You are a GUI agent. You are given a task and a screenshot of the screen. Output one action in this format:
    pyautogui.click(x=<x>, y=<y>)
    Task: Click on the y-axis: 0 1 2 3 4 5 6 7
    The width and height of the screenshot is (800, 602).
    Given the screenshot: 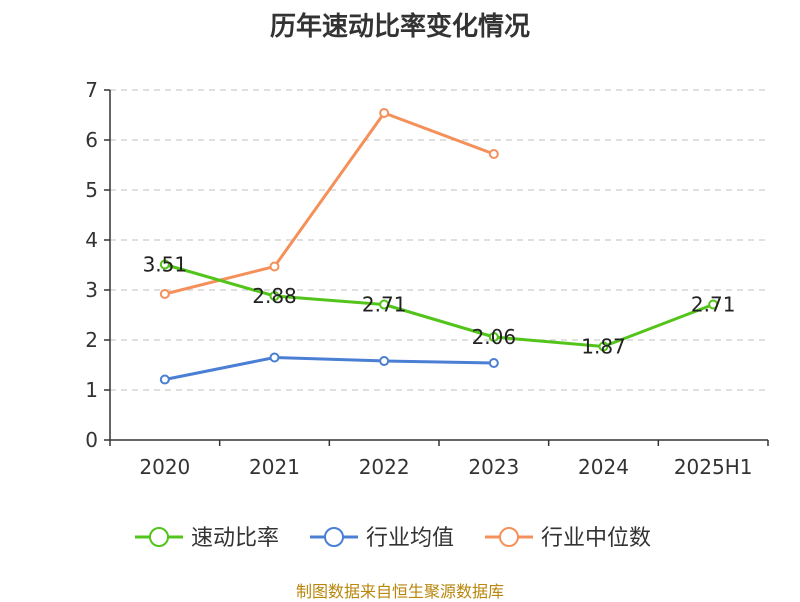 What is the action you would take?
    pyautogui.click(x=98, y=265)
    